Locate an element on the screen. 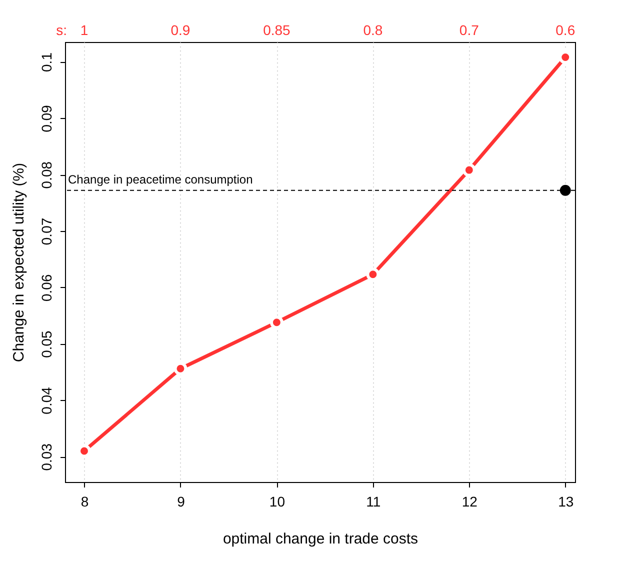  y-tick-label: 0.06 is located at coordinates (46, 288).